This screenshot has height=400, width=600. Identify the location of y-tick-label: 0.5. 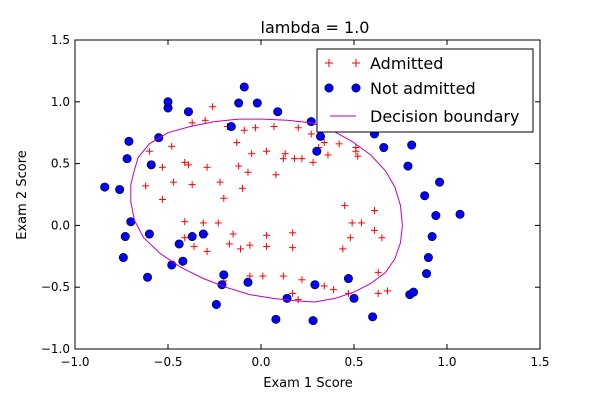
(60, 164).